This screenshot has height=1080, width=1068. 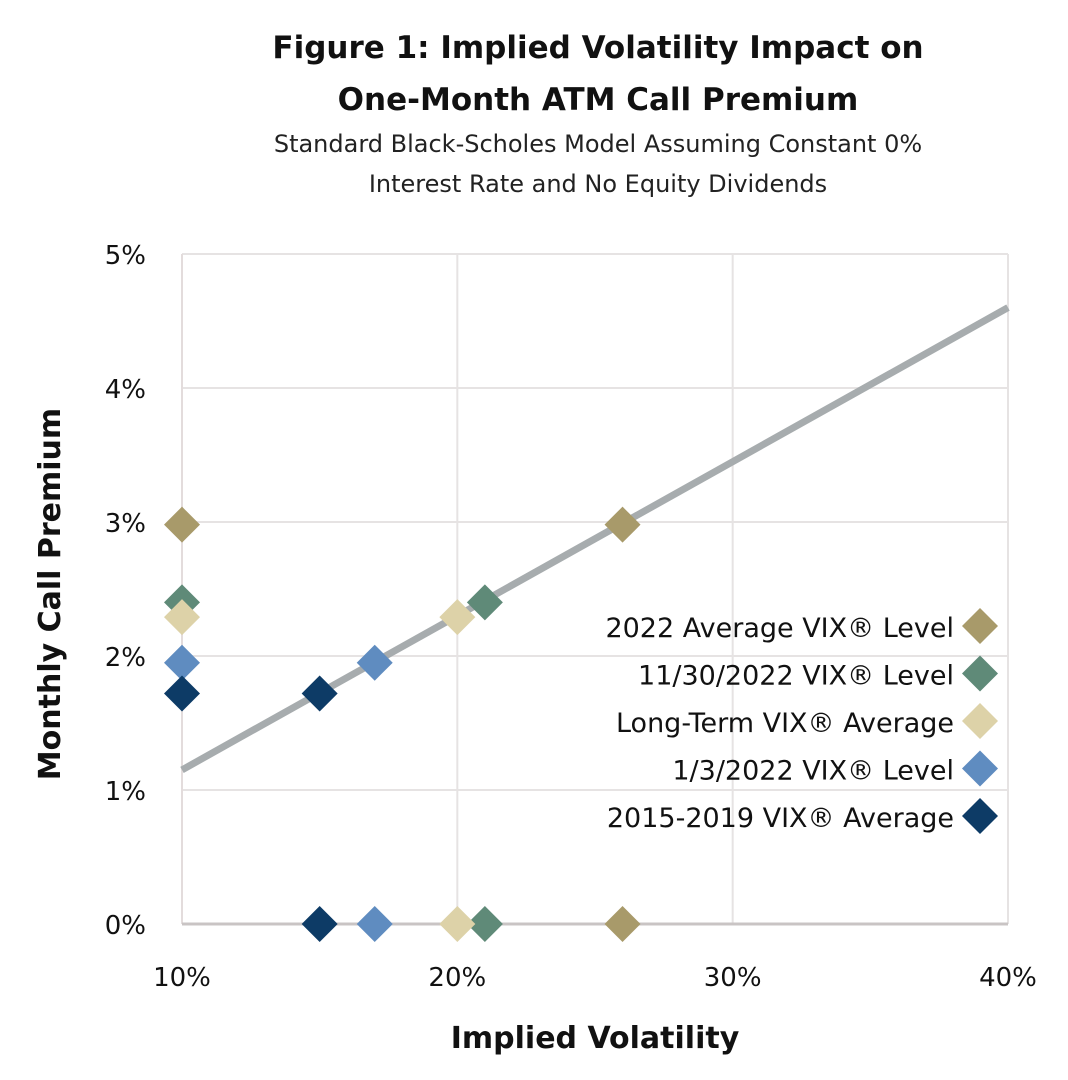 I want to click on legend-label: 1/3/2022 VIX® Level, so click(x=813, y=771).